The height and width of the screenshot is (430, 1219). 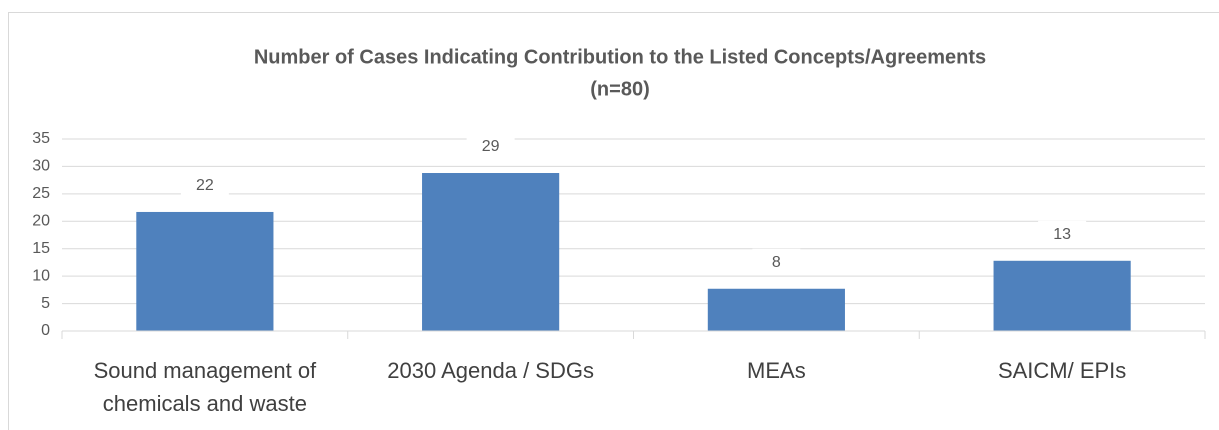 What do you see at coordinates (41, 138) in the screenshot?
I see `y-tick-label: 35` at bounding box center [41, 138].